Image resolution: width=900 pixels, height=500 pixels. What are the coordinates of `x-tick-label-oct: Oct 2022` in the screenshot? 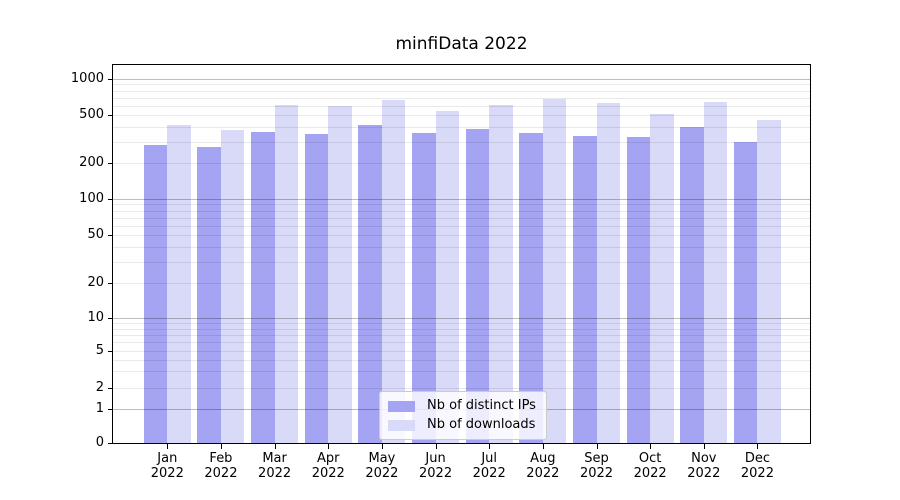 It's located at (650, 466).